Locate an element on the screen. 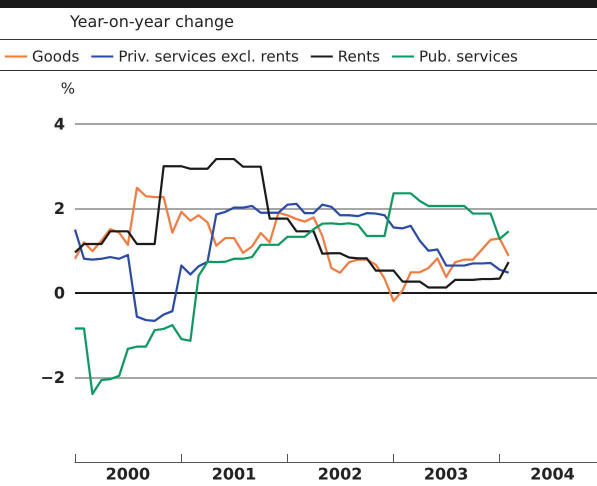 Image resolution: width=597 pixels, height=486 pixels. legend-label: Priv. services excl. rents is located at coordinates (208, 57).